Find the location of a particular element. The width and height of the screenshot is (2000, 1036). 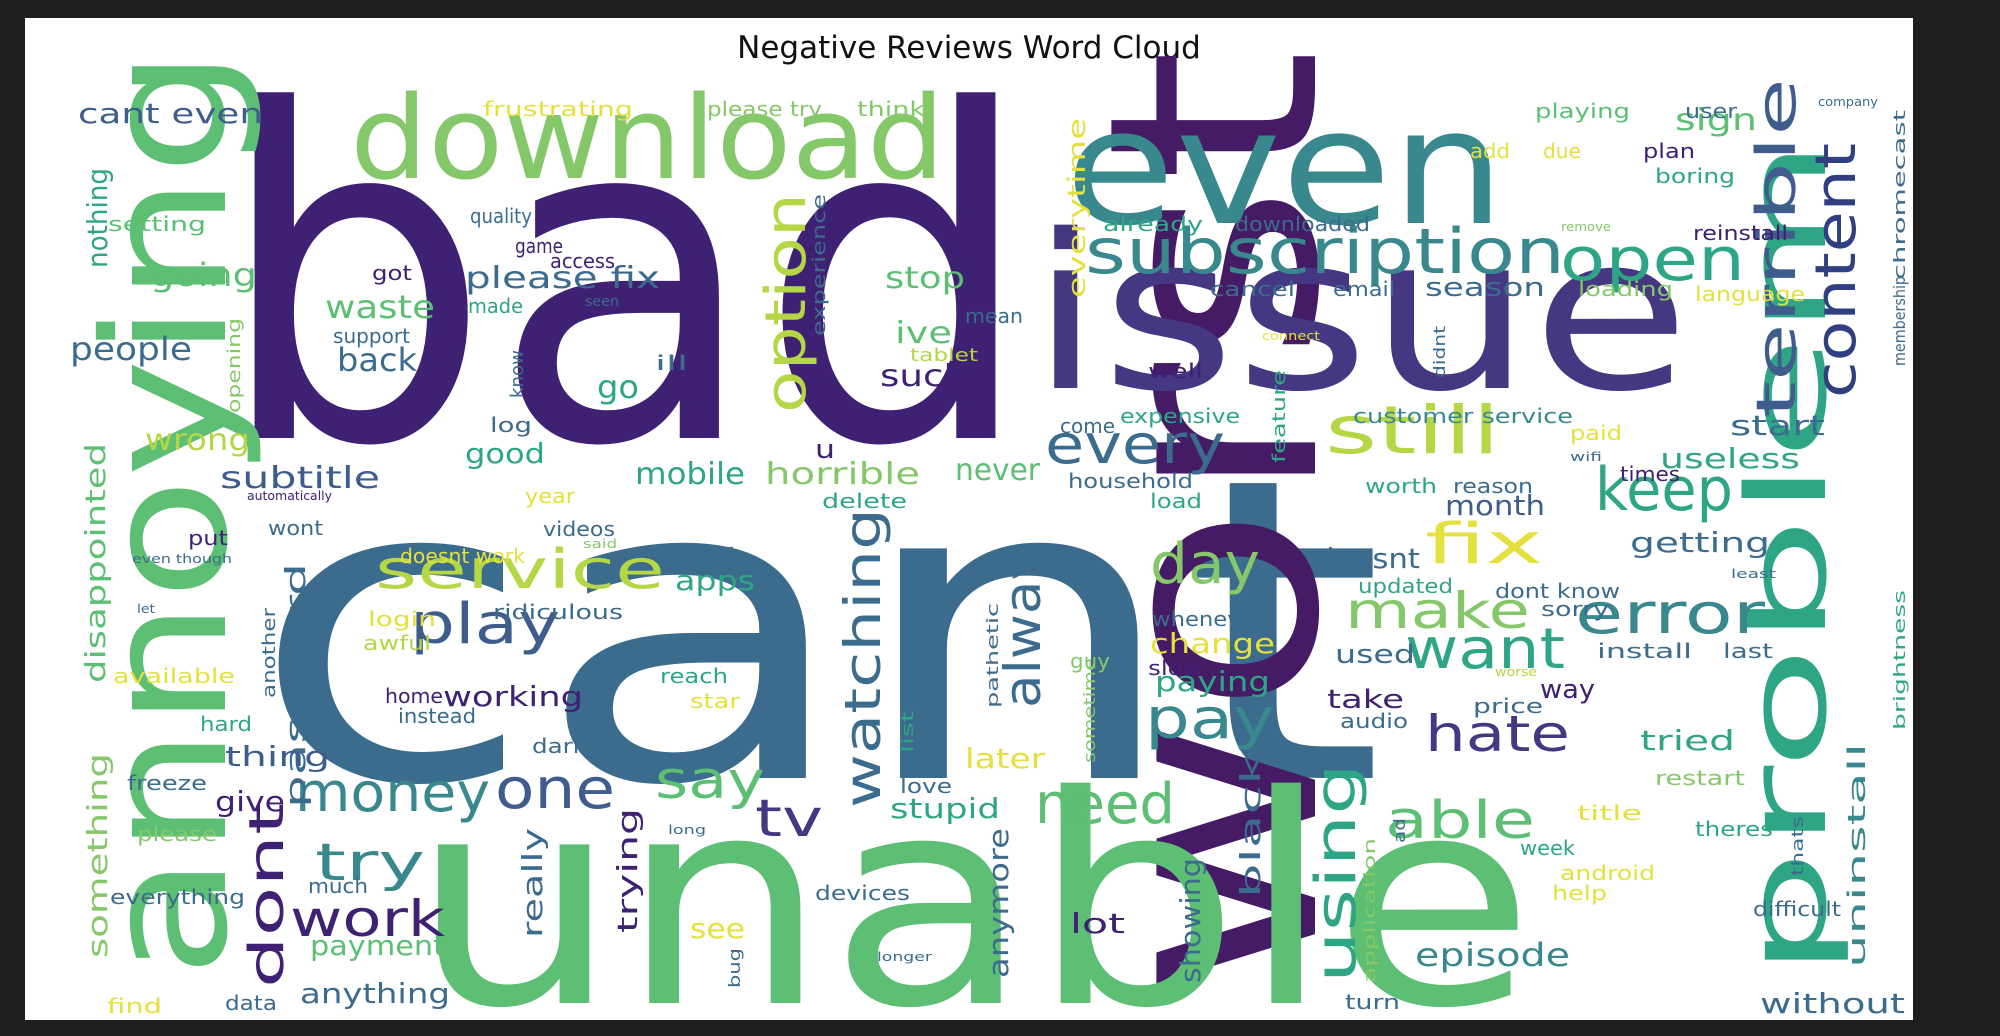

word-audio: audio is located at coordinates (1374, 721).